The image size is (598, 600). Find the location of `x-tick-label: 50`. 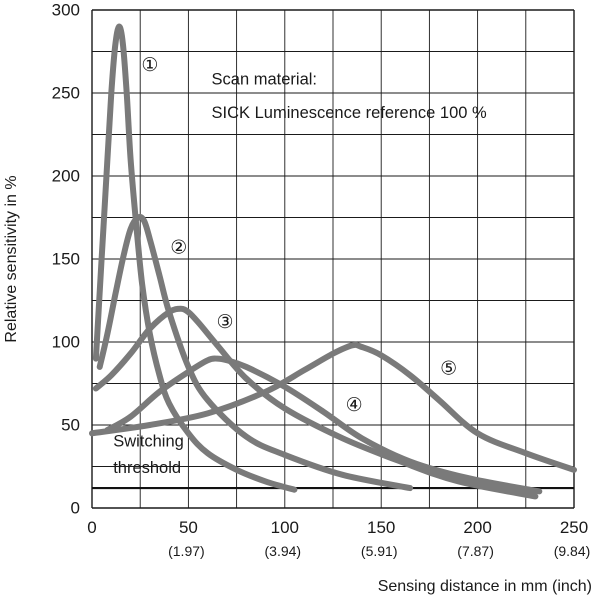

x-tick-label: 50 is located at coordinates (188, 527).